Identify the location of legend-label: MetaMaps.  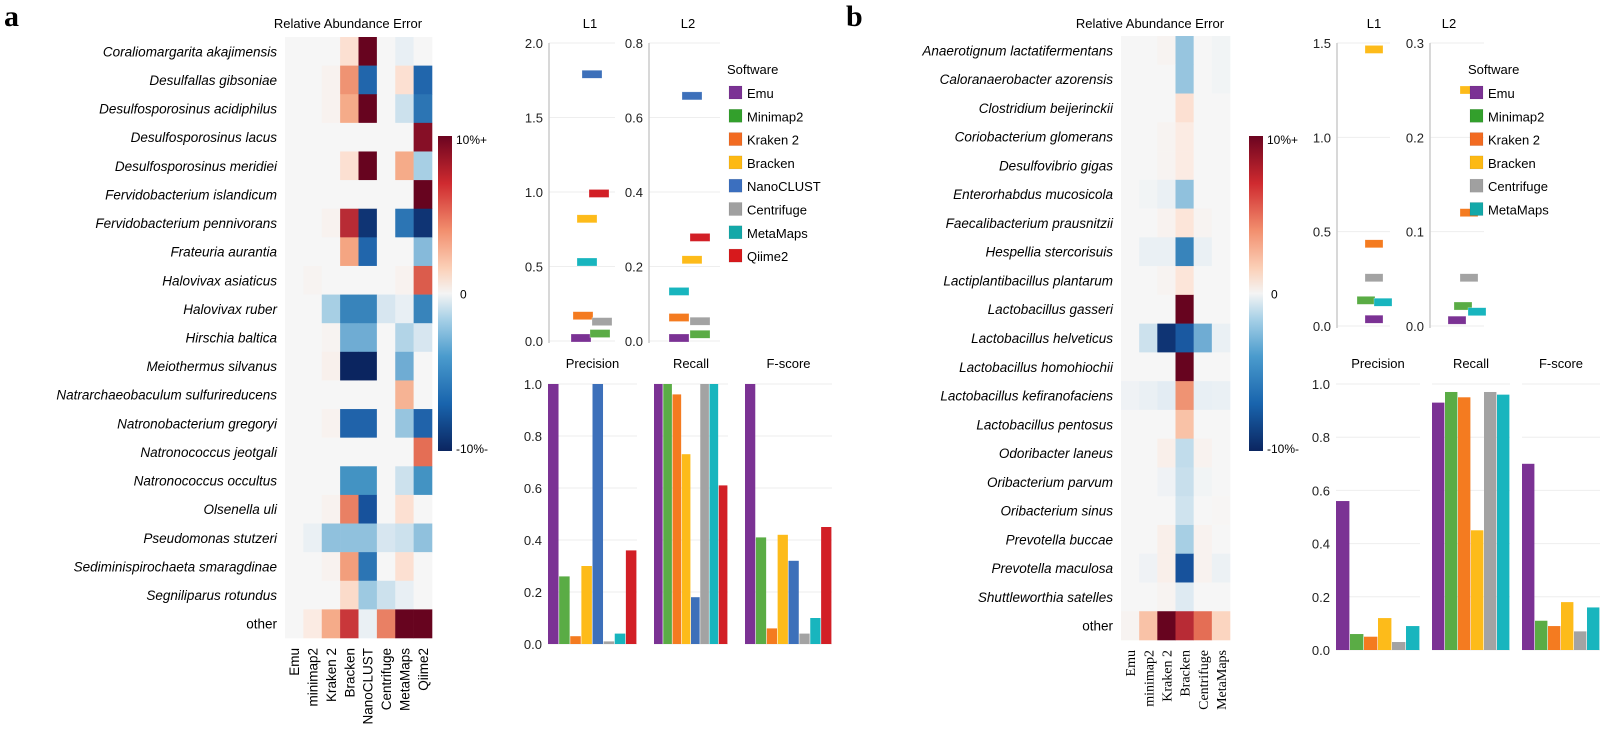
(1518, 210).